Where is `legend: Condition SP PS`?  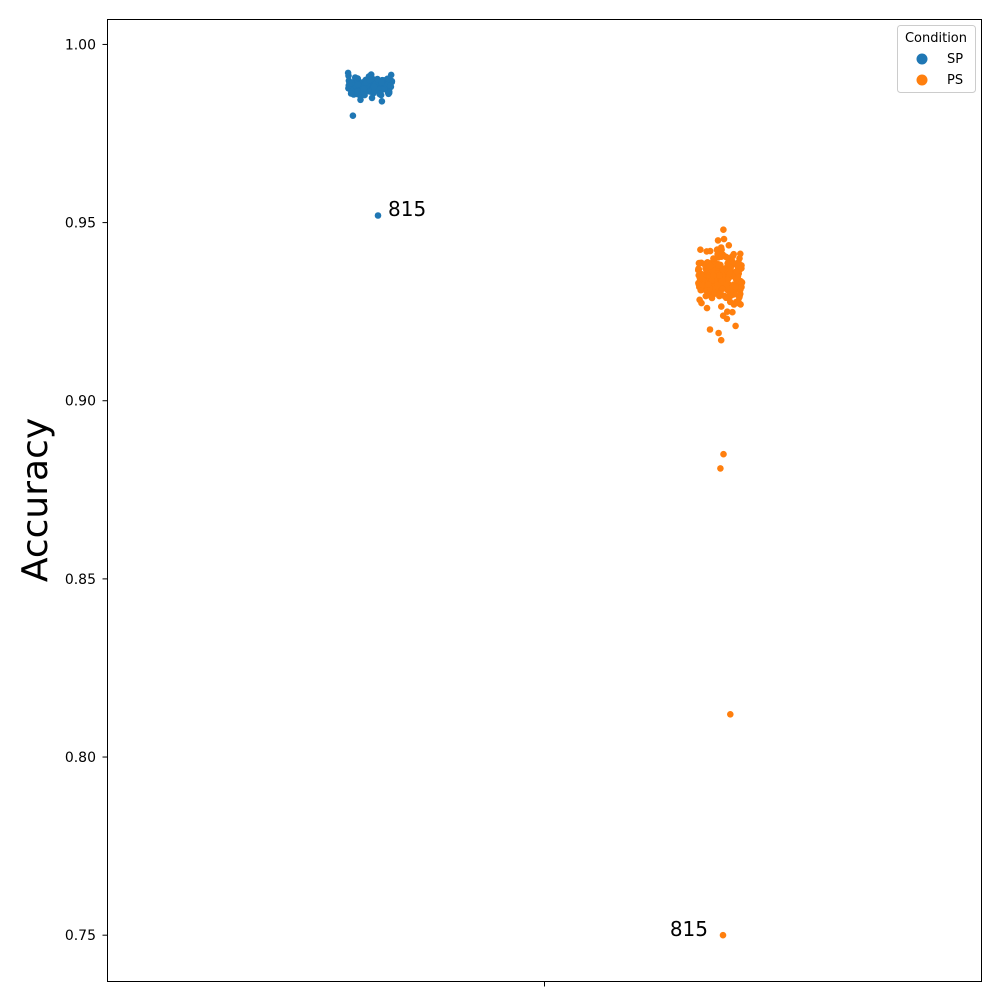
legend: Condition SP PS is located at coordinates (936, 59).